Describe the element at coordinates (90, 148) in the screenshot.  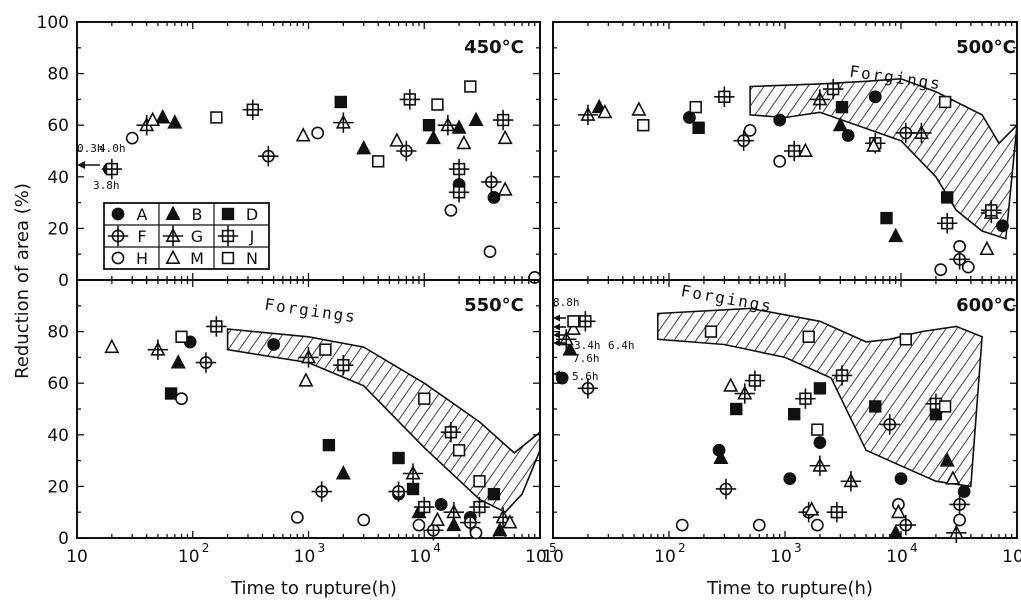
I see `runout-annotation: 0.3h` at that location.